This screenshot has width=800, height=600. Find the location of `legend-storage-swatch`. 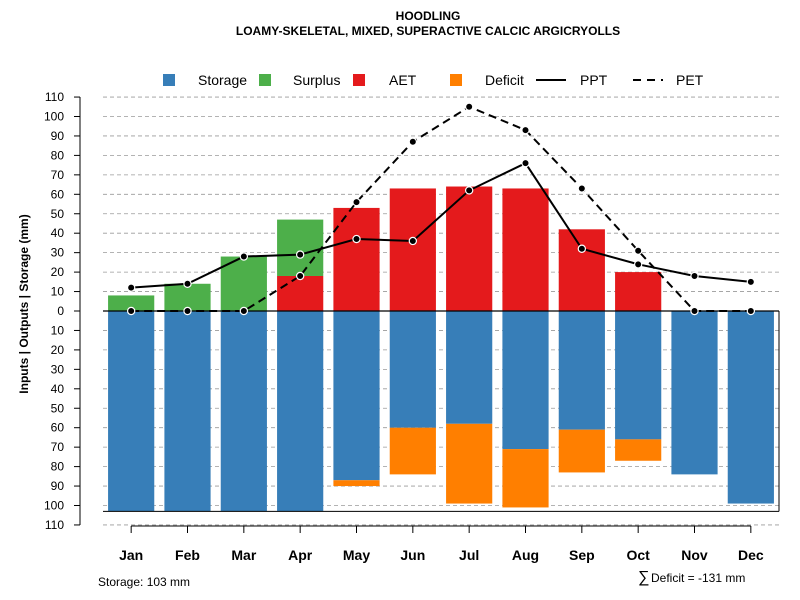

legend-storage-swatch is located at coordinates (169, 80).